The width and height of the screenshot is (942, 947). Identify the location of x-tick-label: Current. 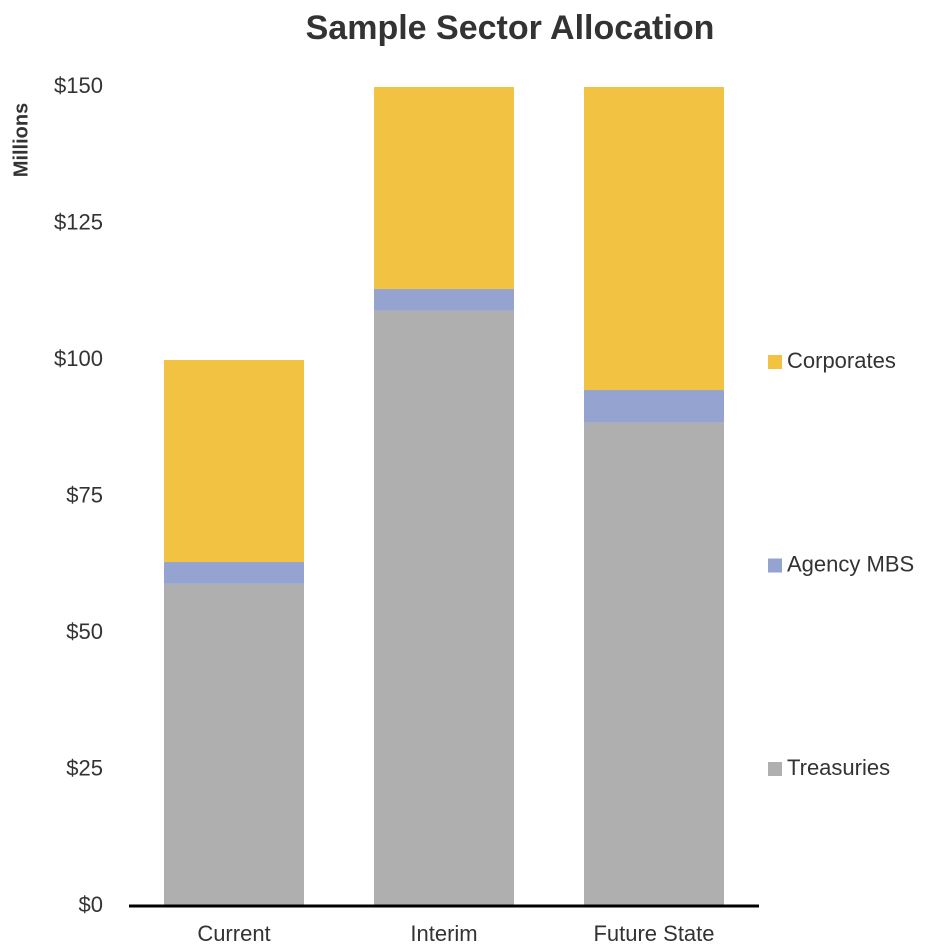
(233, 933).